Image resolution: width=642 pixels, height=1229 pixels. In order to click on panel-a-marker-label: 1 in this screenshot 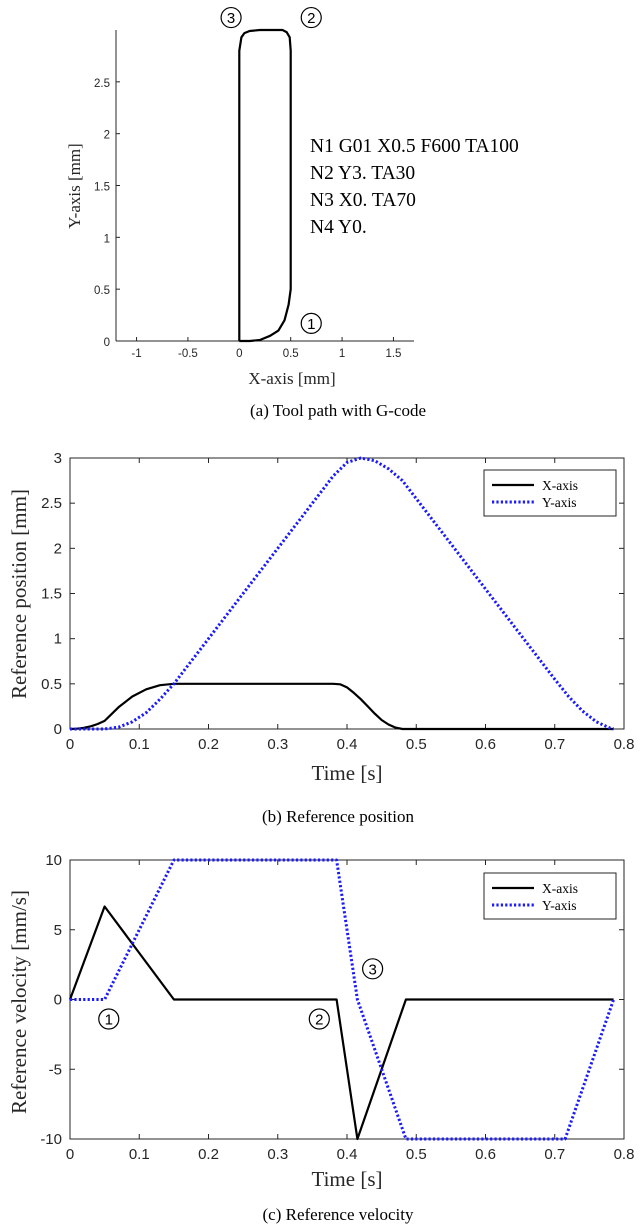, I will do `click(311, 324)`.